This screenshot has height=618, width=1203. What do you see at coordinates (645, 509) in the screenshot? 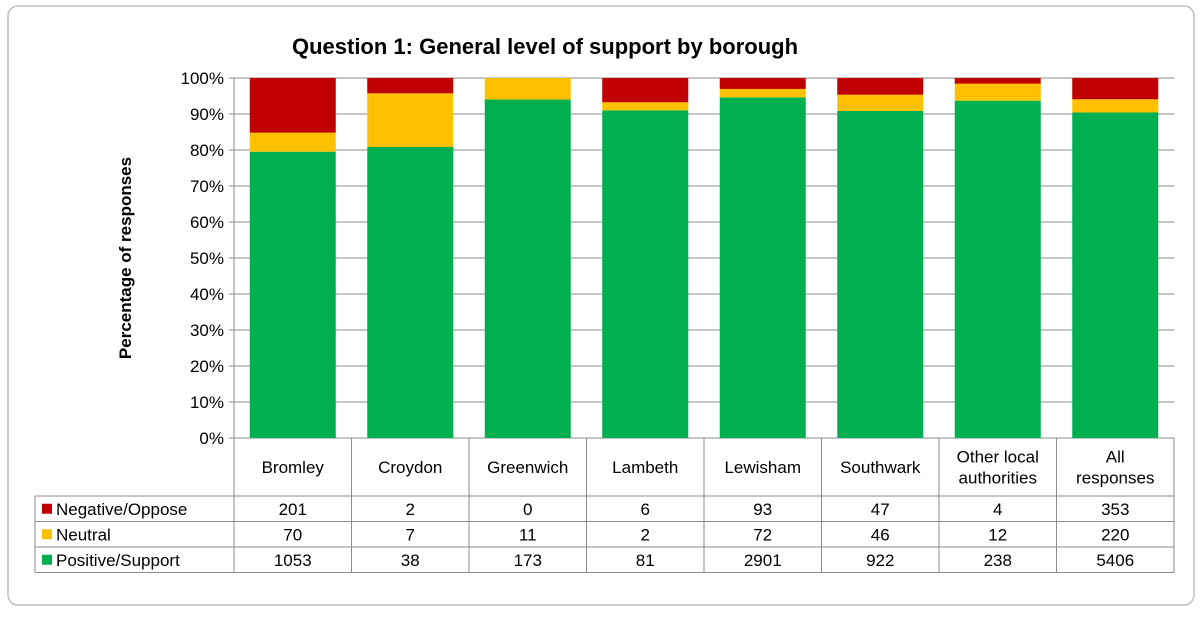
I see `table-value: 6` at bounding box center [645, 509].